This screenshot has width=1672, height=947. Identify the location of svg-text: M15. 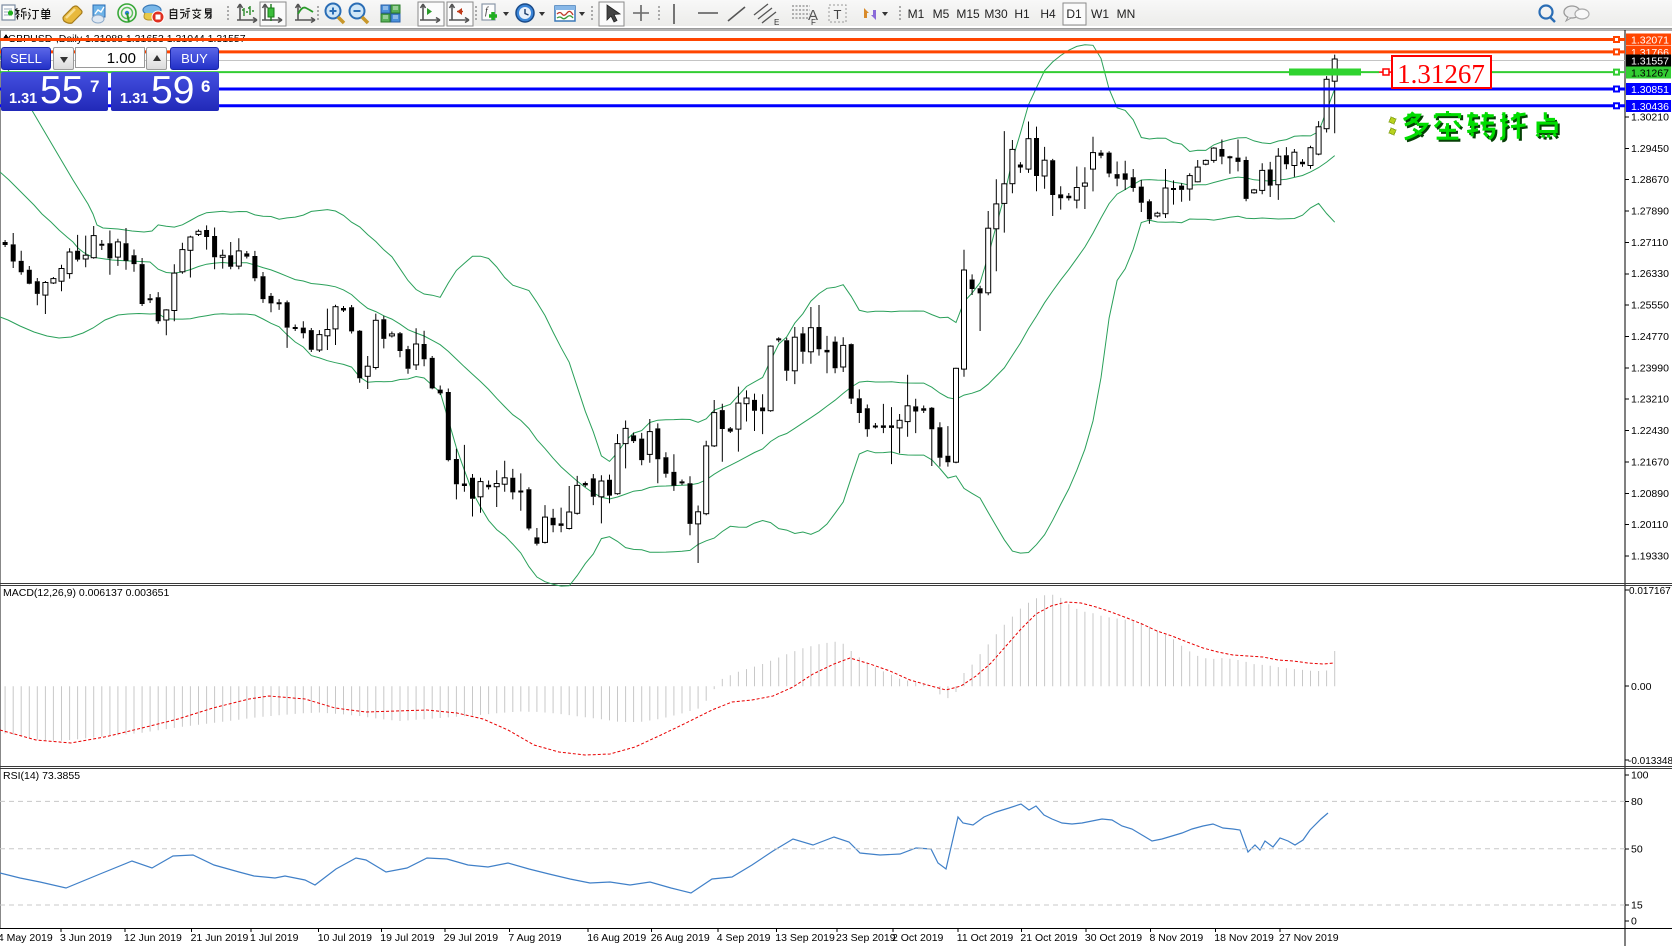
(968, 14).